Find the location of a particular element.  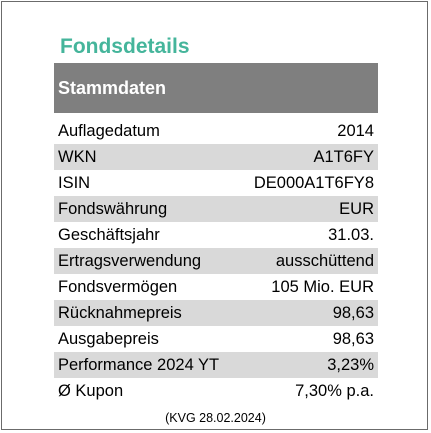

row-label: Geschäftsjahr is located at coordinates (109, 235).